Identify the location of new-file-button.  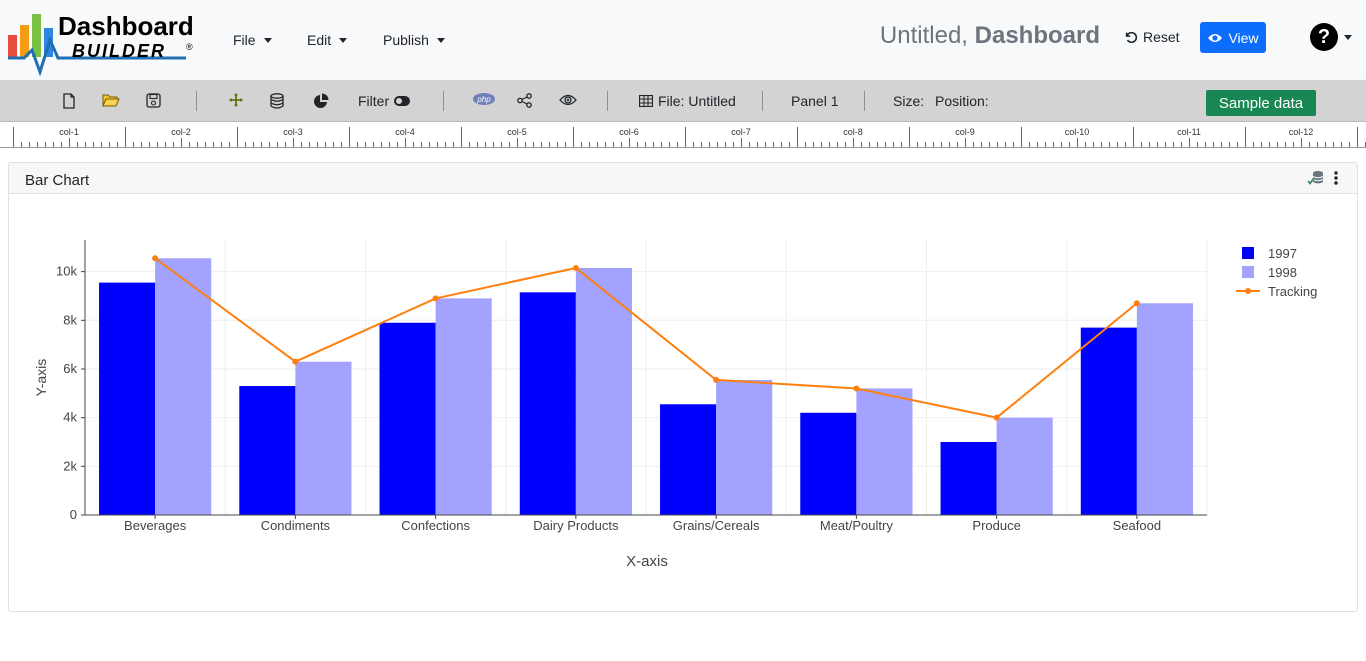
(69, 101).